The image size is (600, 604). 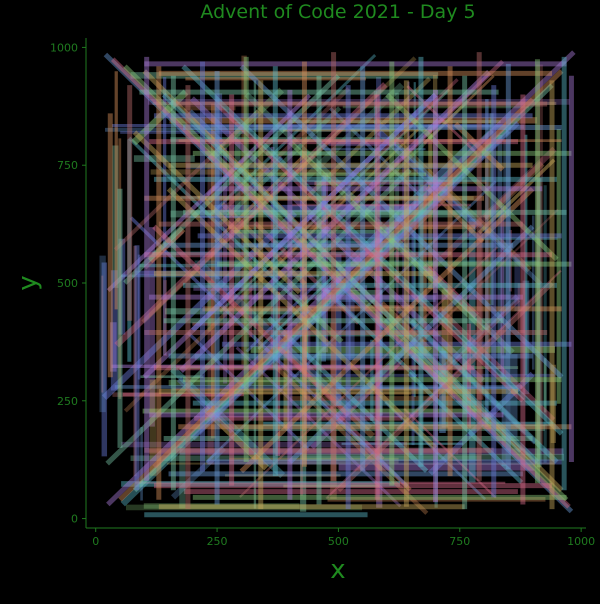 What do you see at coordinates (338, 541) in the screenshot?
I see `x-tick-label: 500` at bounding box center [338, 541].